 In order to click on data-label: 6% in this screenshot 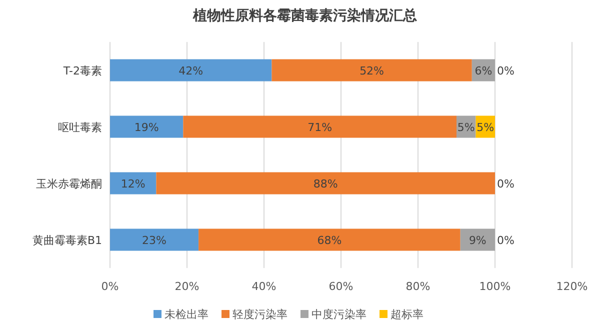, I will do `click(483, 71)`.